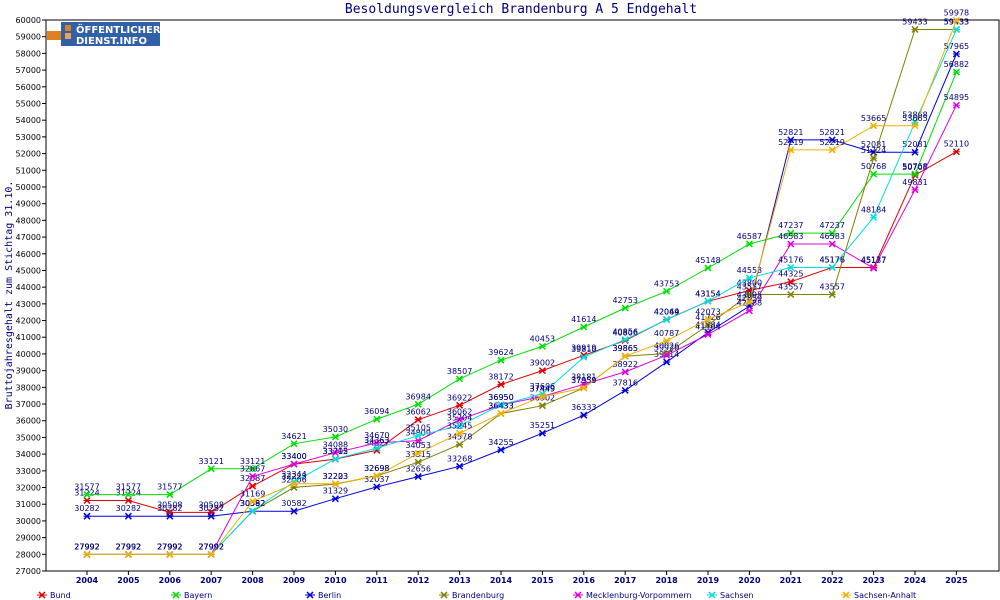 The image size is (1000, 600). What do you see at coordinates (666, 580) in the screenshot?
I see `x-tick-label: 2018` at bounding box center [666, 580].